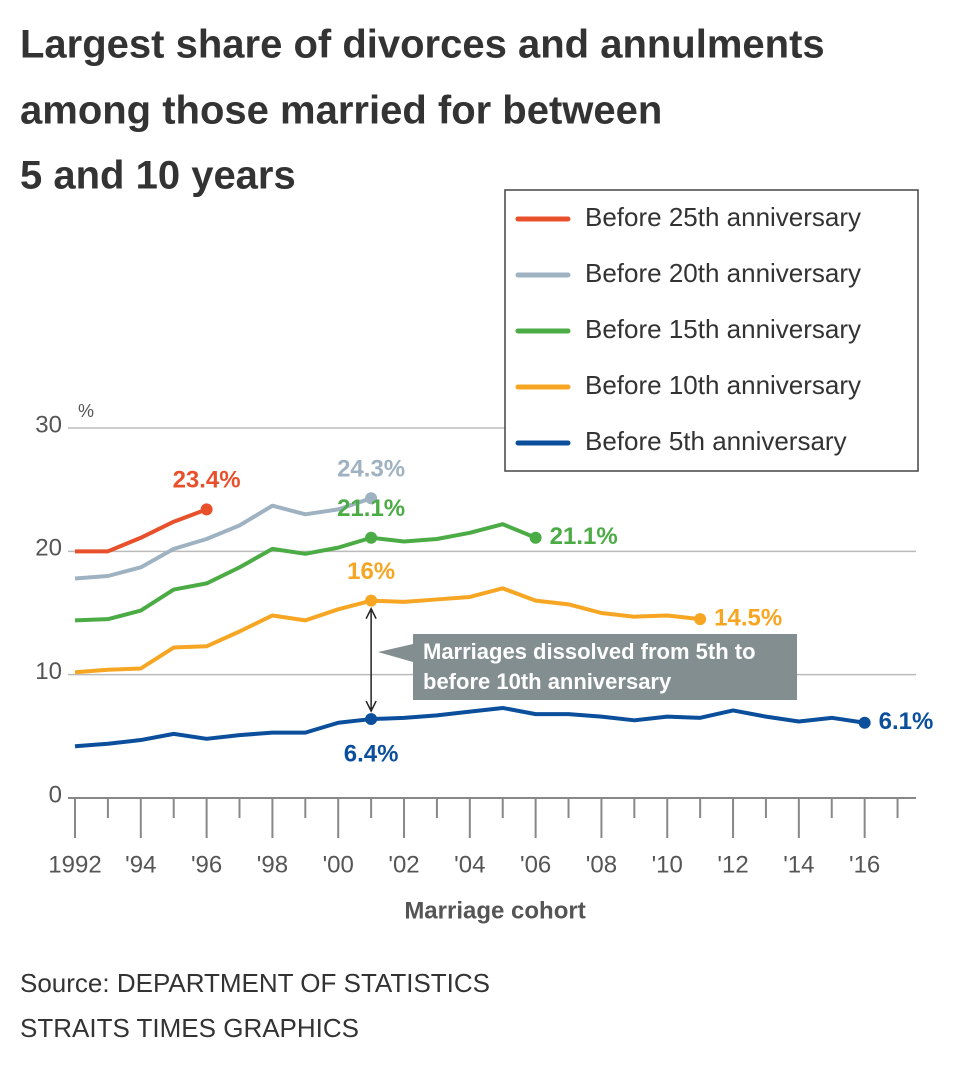 Image resolution: width=960 pixels, height=1082 pixels. What do you see at coordinates (864, 864) in the screenshot?
I see `x-tick-label: '16` at bounding box center [864, 864].